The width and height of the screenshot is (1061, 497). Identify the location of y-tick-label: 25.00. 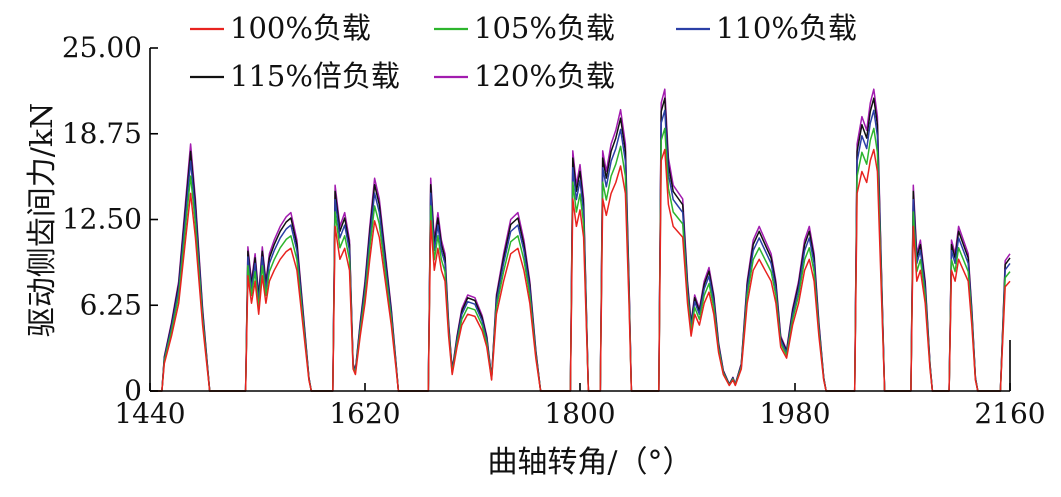
(102, 47).